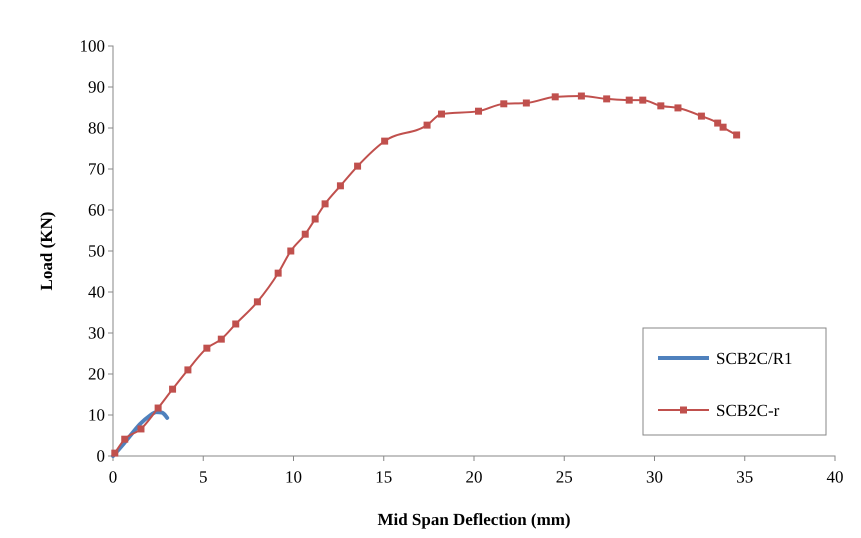 This screenshot has width=861, height=538. I want to click on y-axis-title: Load (KN), so click(46, 251).